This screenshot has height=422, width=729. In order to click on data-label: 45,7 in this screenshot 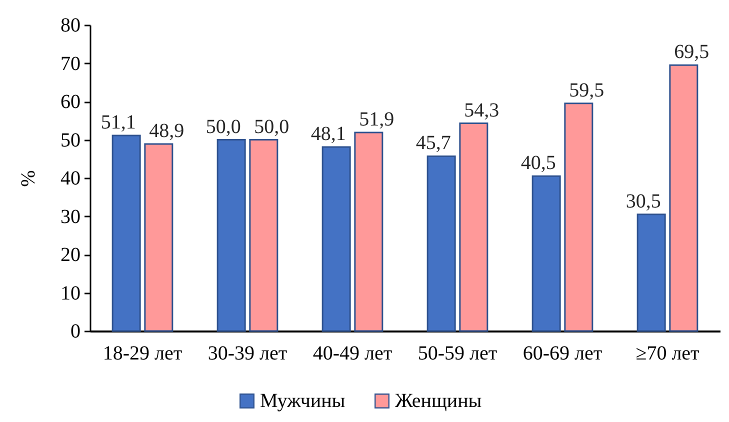, I will do `click(433, 143)`.